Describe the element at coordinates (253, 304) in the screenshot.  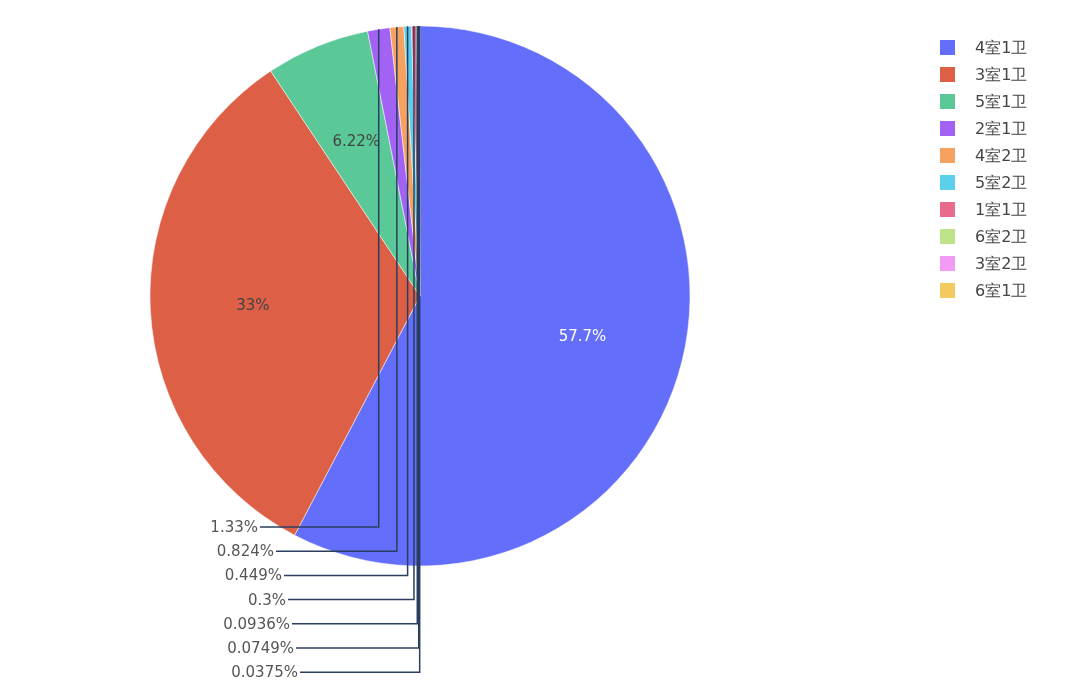
I see `data-label: 33%` at that location.